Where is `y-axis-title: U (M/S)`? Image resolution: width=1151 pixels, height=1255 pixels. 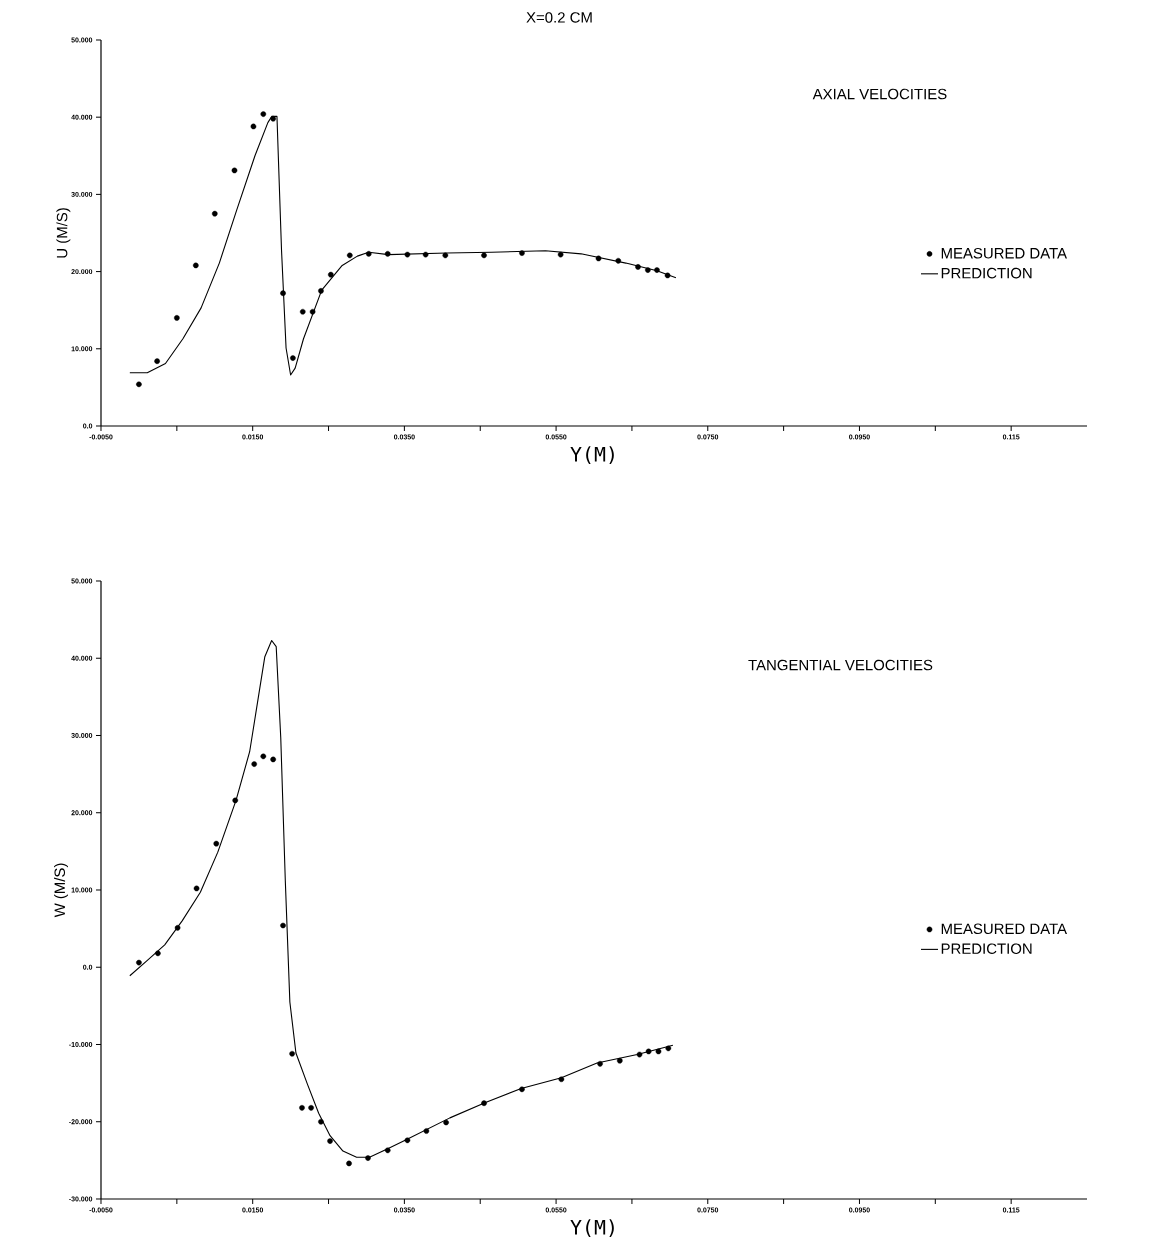
y-axis-title: U (M/S) is located at coordinates (63, 233).